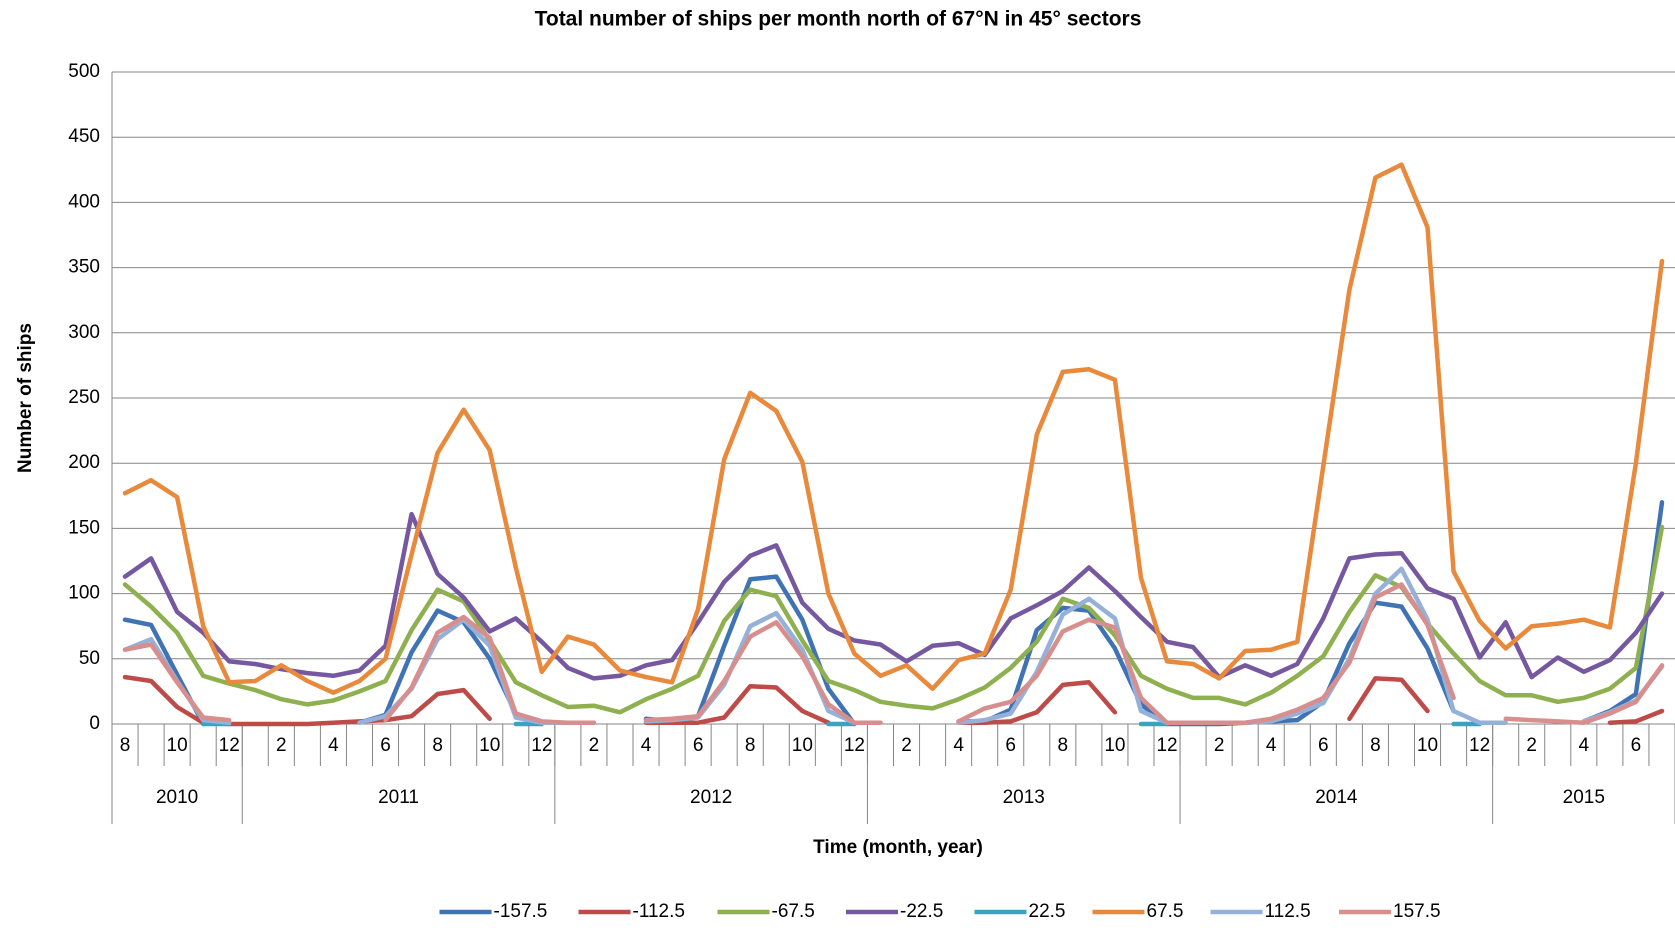 This screenshot has width=1675, height=936. I want to click on year-label: 2013, so click(1024, 797).